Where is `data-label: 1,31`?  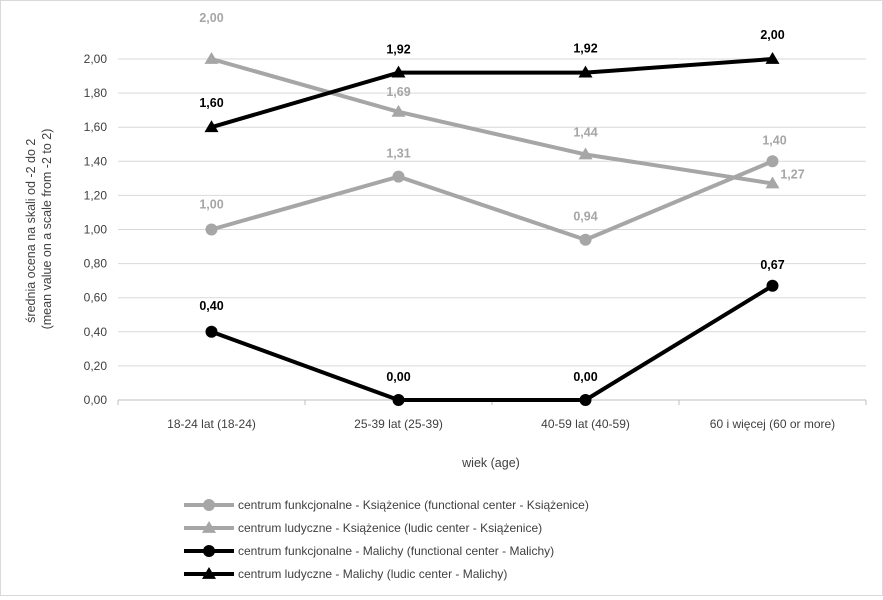 data-label: 1,31 is located at coordinates (398, 154).